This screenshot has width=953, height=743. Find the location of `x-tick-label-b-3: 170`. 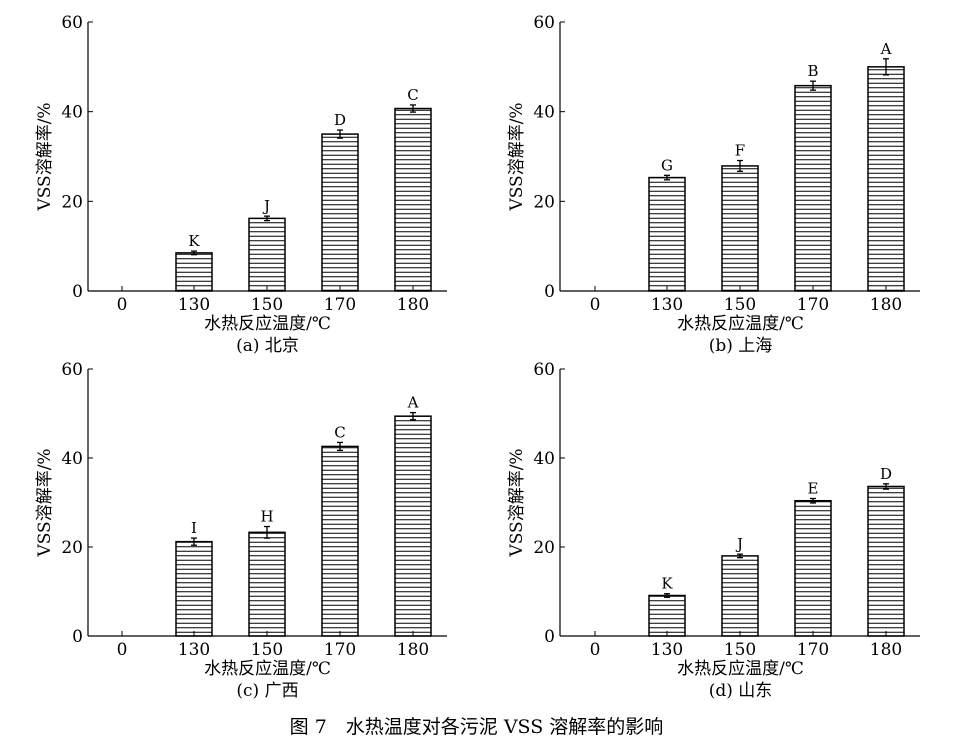

x-tick-label-b-3: 170 is located at coordinates (813, 305).